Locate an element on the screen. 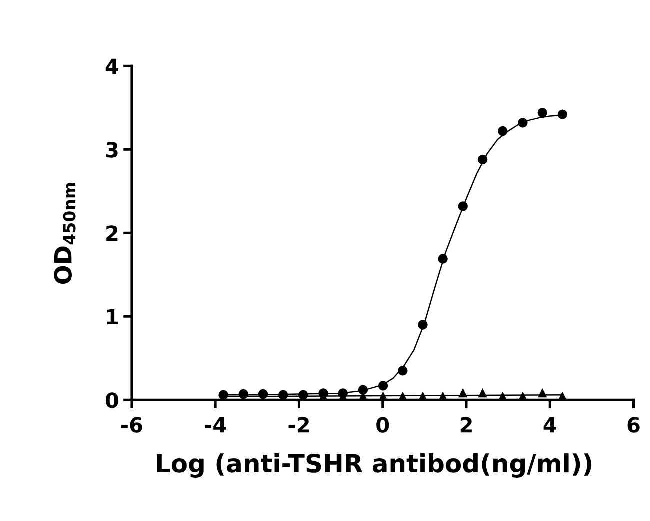  y-tick-label: 3 is located at coordinates (112, 150).